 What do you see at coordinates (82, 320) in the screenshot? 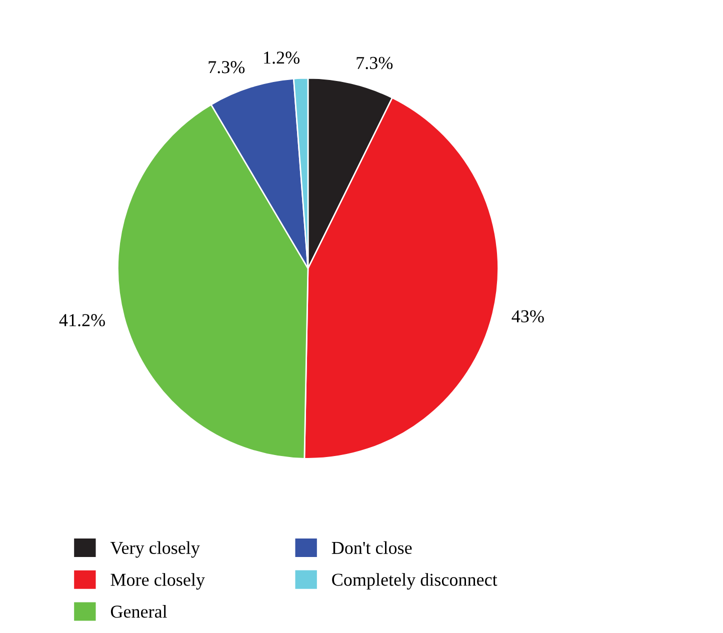
I see `data-label: 41.2%` at bounding box center [82, 320].